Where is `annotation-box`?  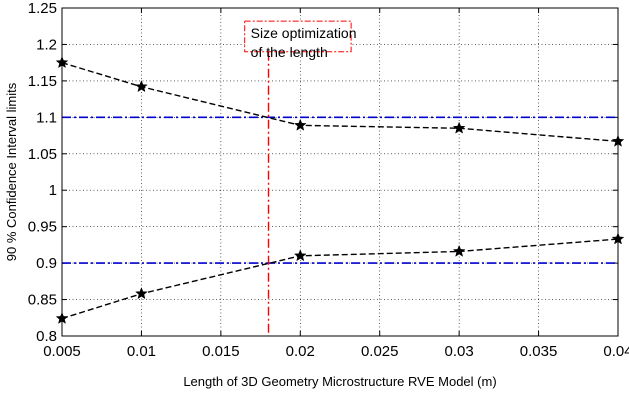 annotation-box is located at coordinates (298, 36).